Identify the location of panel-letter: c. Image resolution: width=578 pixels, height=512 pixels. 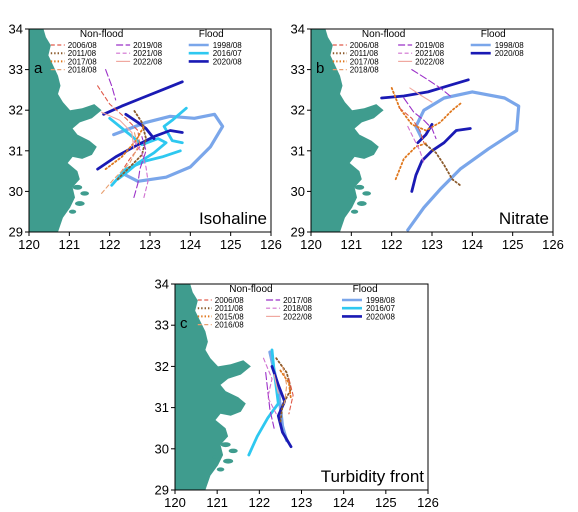
(184, 323).